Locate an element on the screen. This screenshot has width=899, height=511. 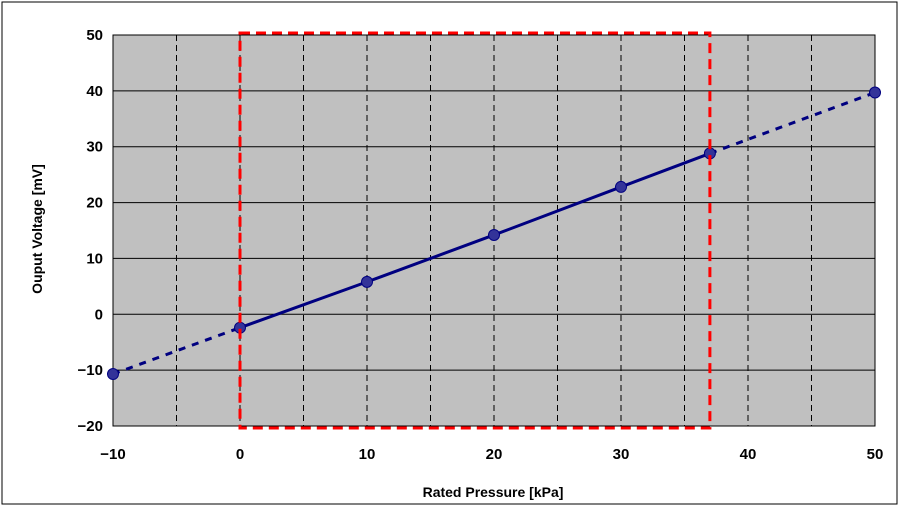
y-tick-label: −20 is located at coordinates (90, 426).